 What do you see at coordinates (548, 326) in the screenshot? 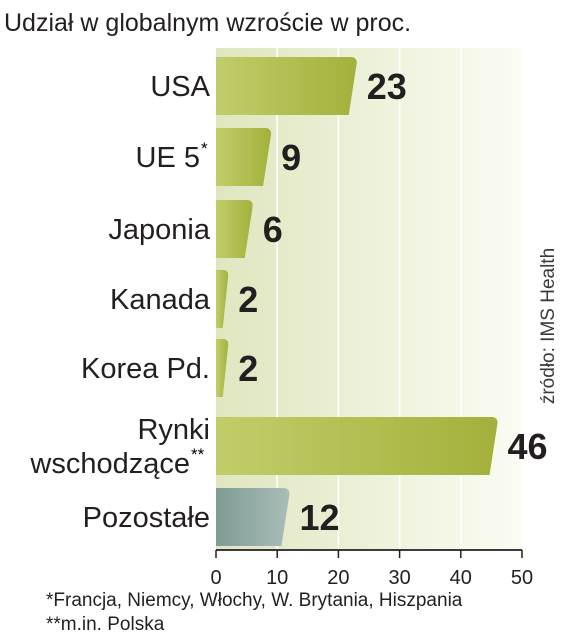
I see `source-note: źródło: IMS Health` at bounding box center [548, 326].